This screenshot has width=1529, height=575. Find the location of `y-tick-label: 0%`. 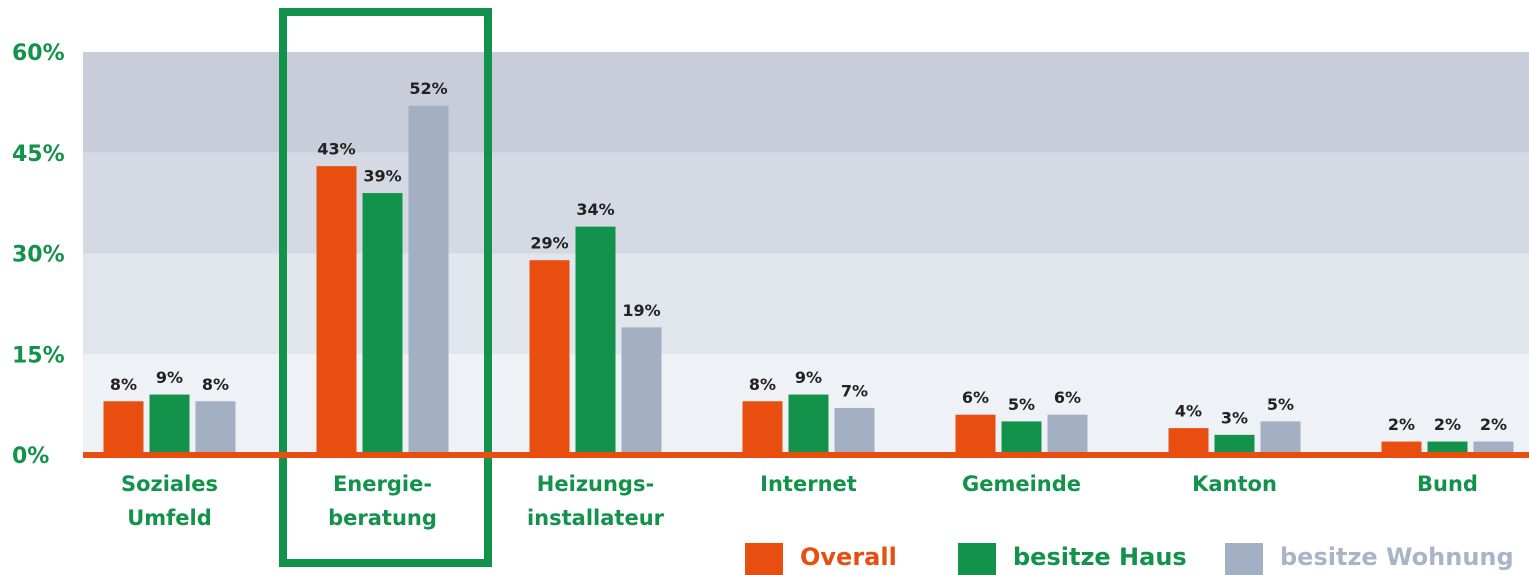

y-tick-label: 0% is located at coordinates (30, 456).